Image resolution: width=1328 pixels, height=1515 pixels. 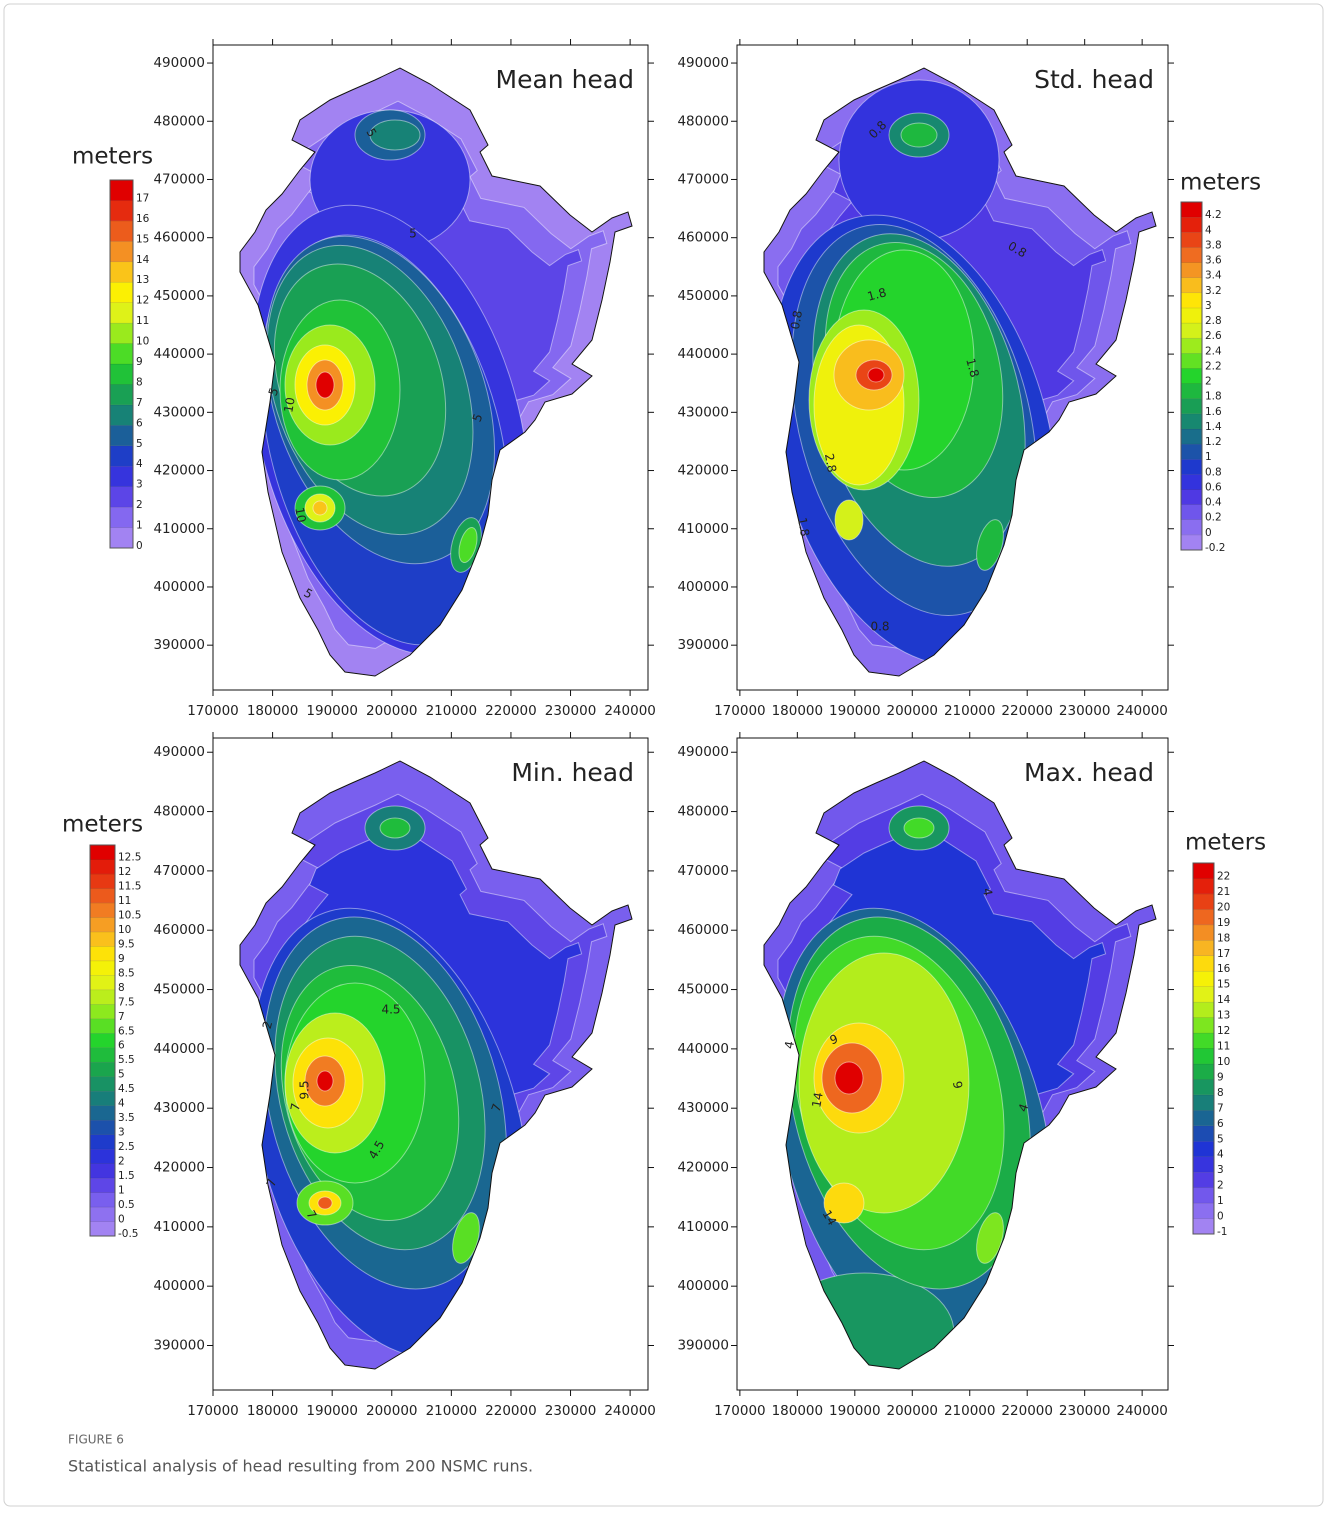 I want to click on colorbar-tick-label: 18, so click(x=1223, y=938).